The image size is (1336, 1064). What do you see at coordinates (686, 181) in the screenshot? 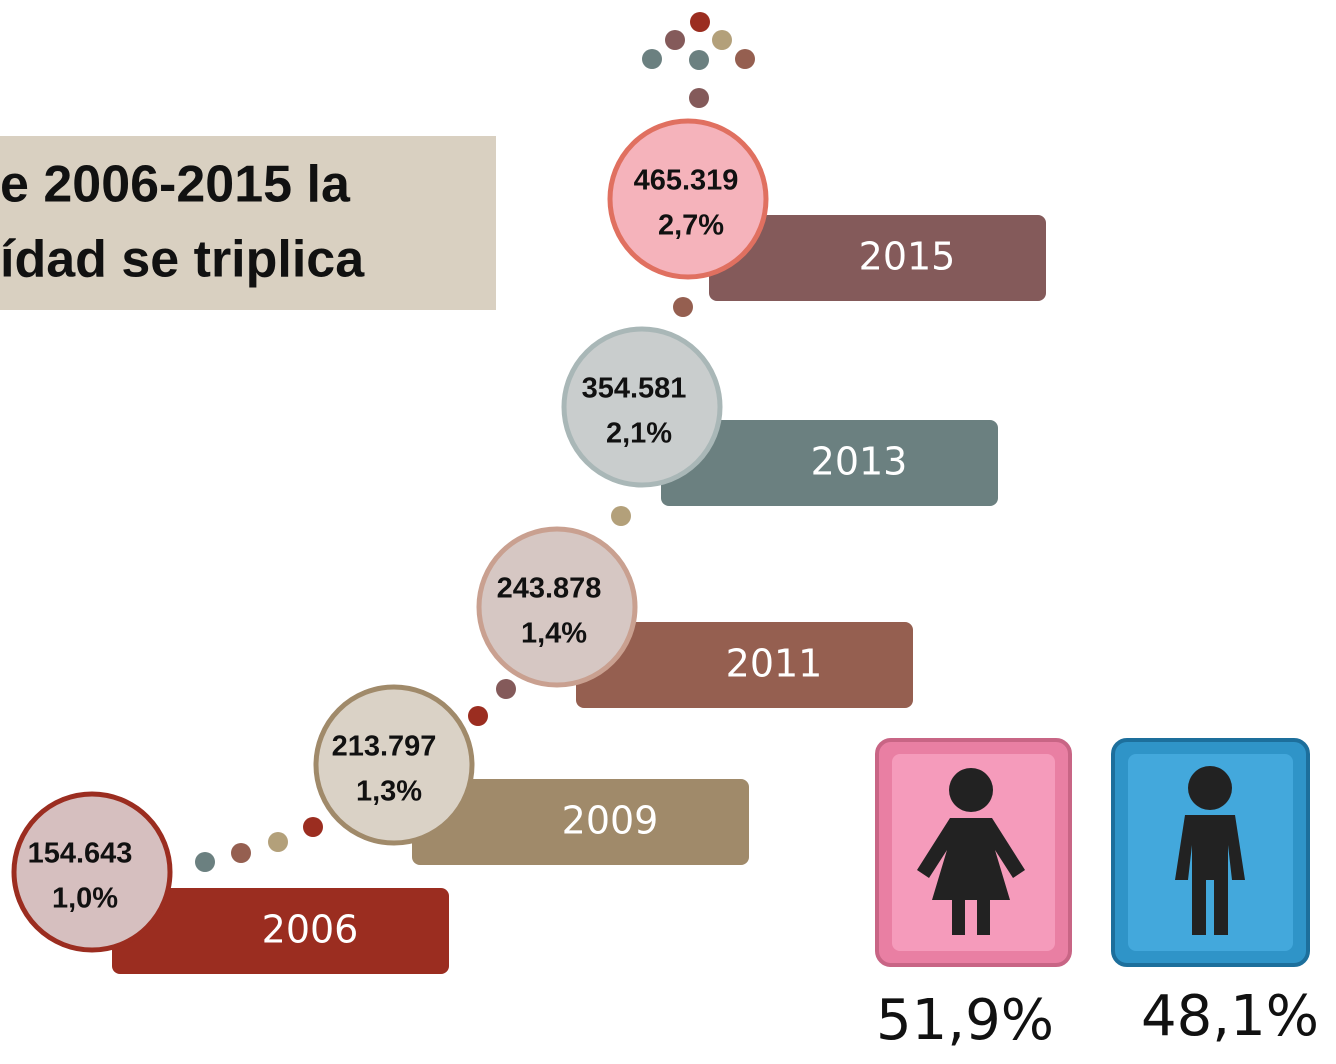
I see `count-label: 465.319` at bounding box center [686, 181].